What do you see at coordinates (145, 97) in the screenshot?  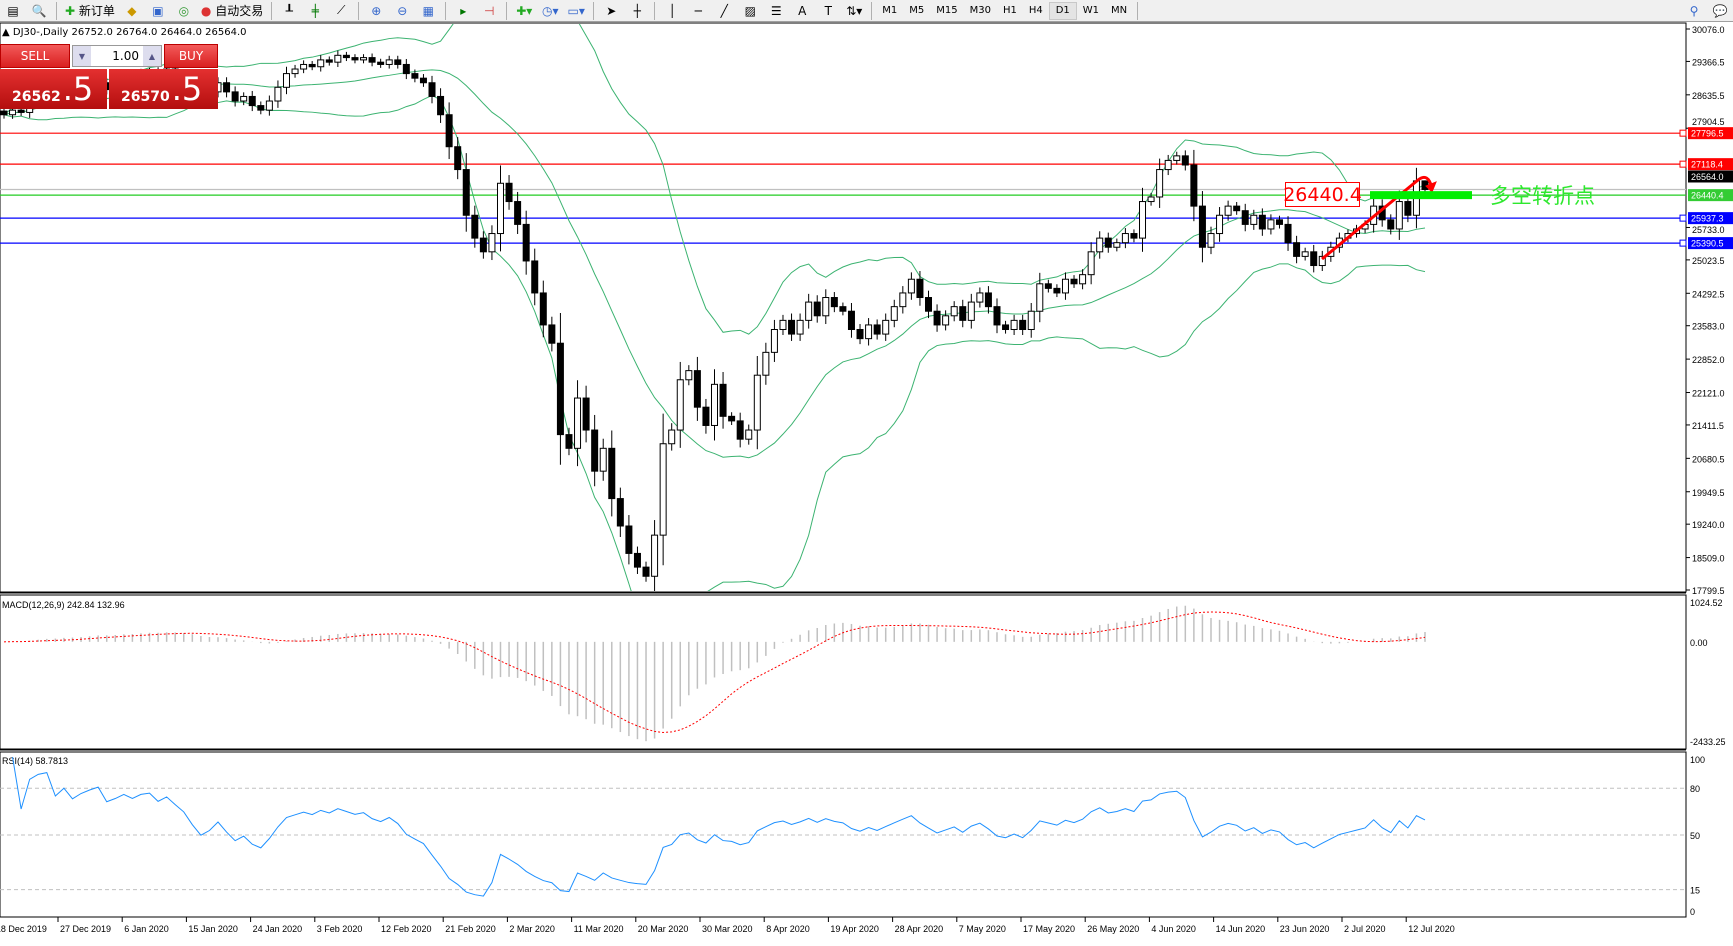 I see `buy-price-main: 26570` at bounding box center [145, 97].